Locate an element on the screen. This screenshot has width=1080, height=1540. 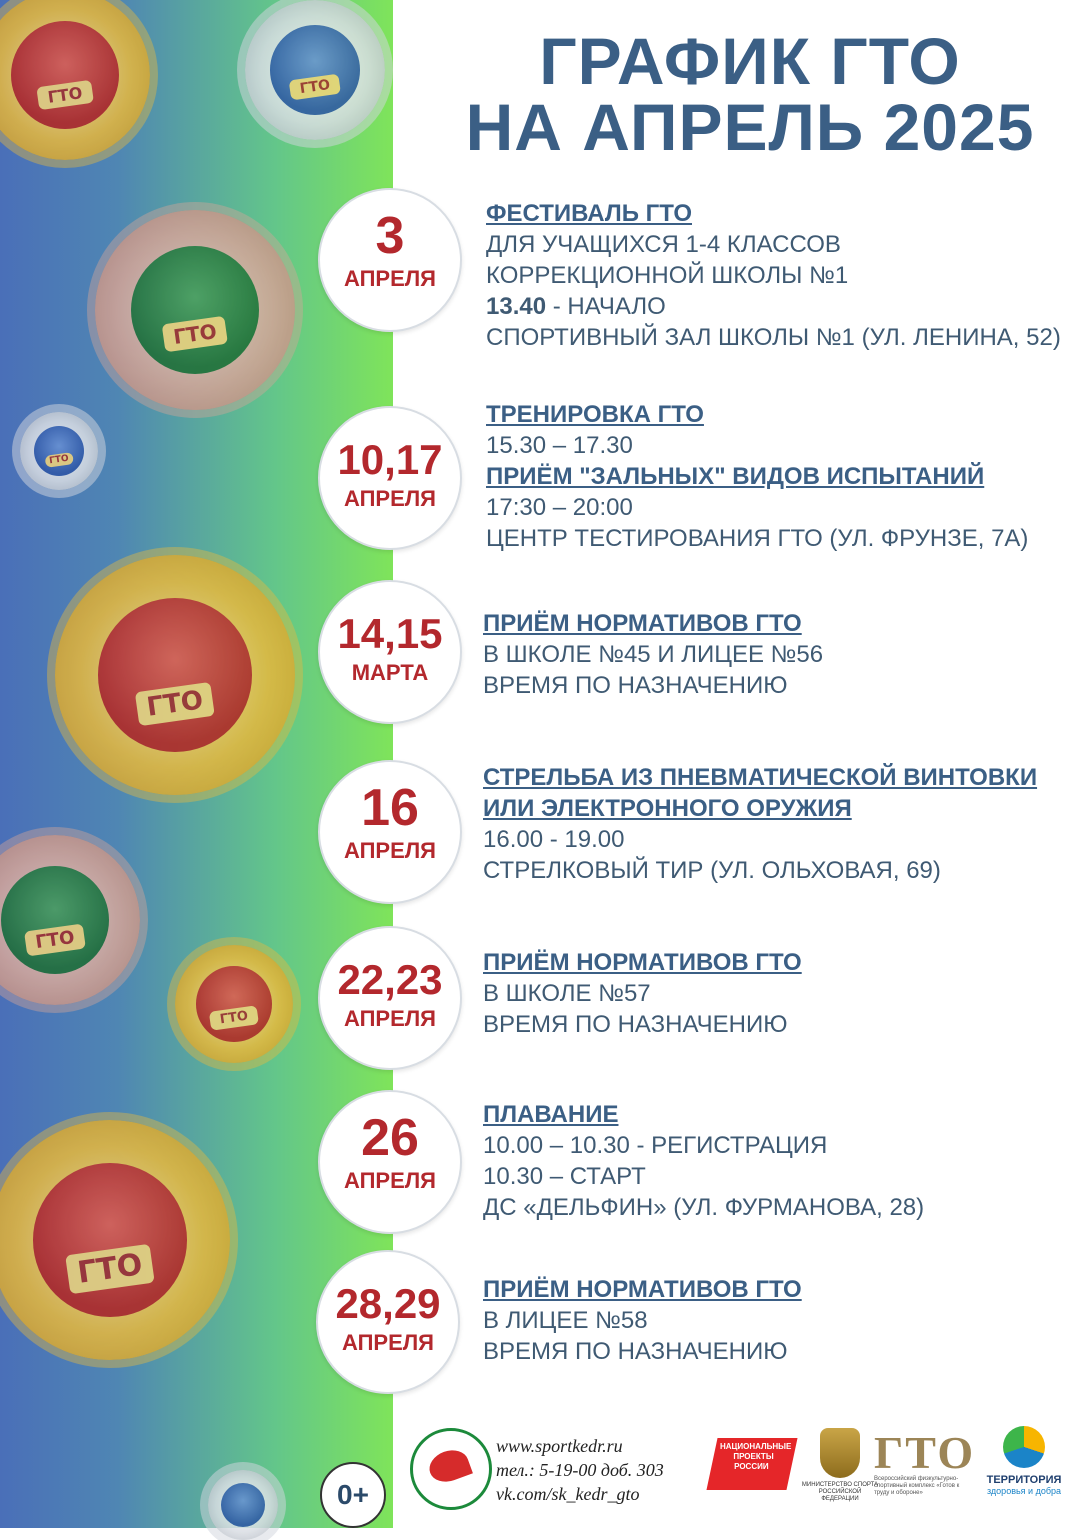
coat-of-arms-icon is located at coordinates (840, 1453).